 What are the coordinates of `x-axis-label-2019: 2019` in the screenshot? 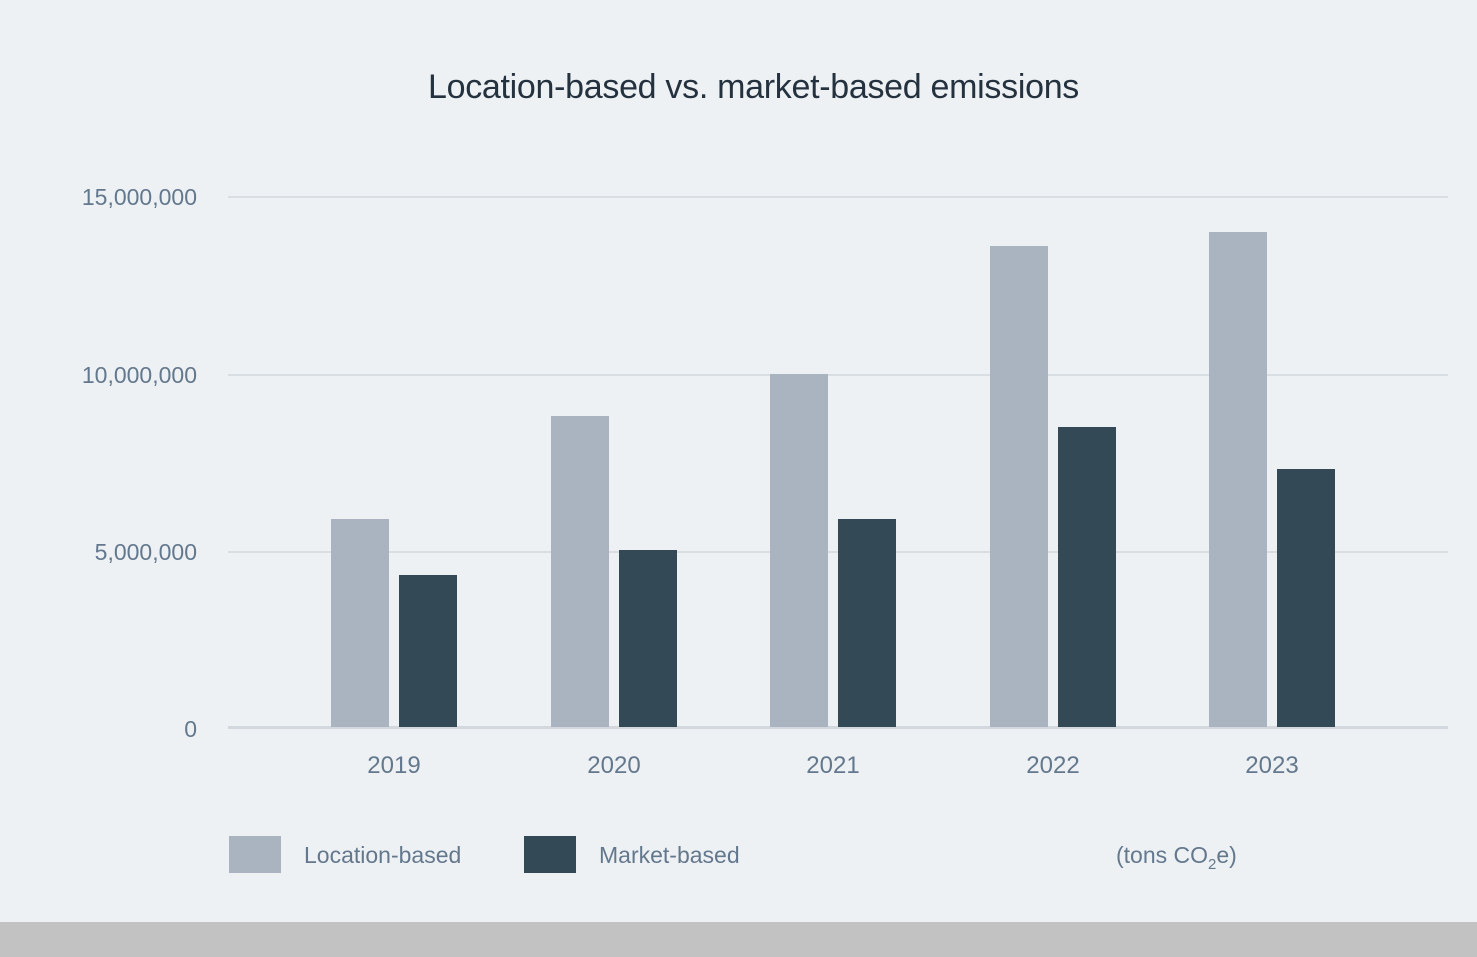 It's located at (394, 765).